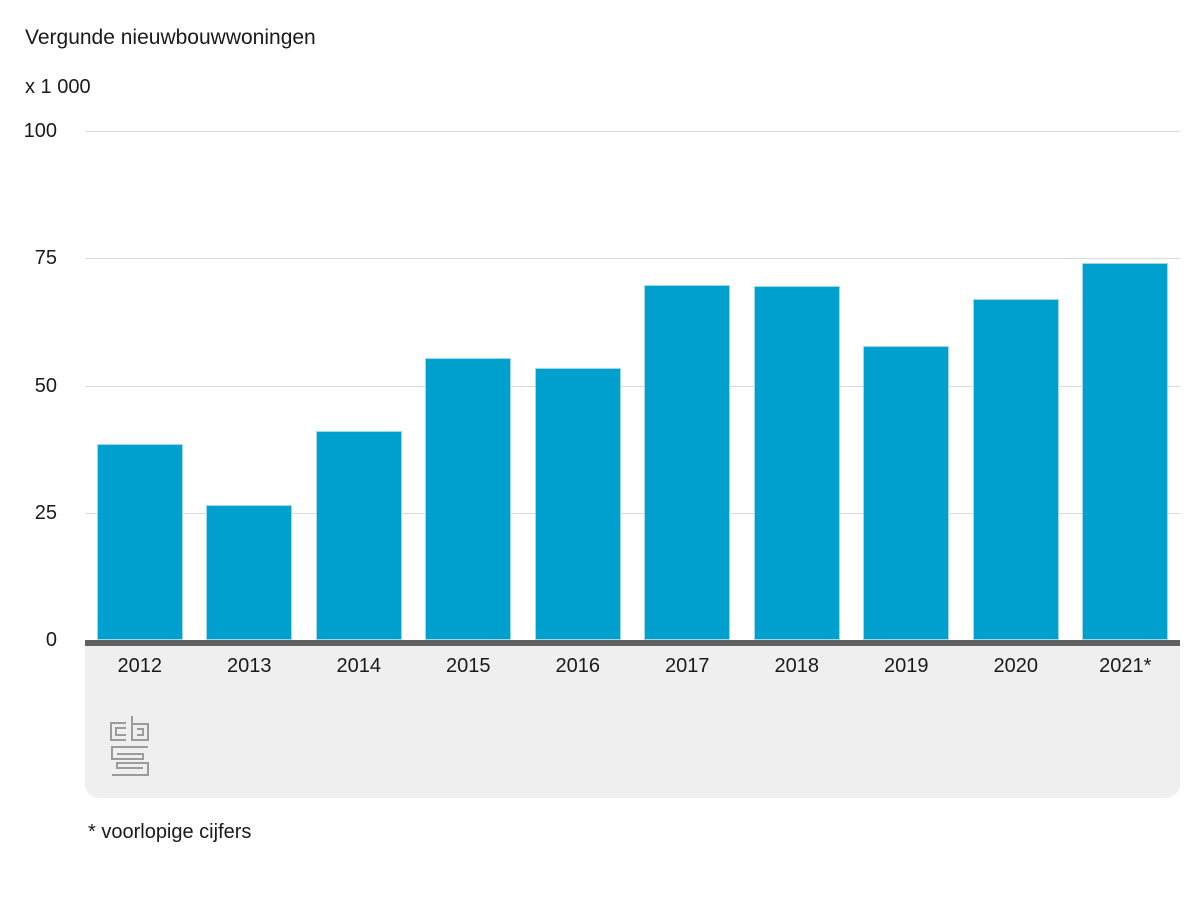  What do you see at coordinates (170, 832) in the screenshot?
I see `footnote: * voorlopige cijfers` at bounding box center [170, 832].